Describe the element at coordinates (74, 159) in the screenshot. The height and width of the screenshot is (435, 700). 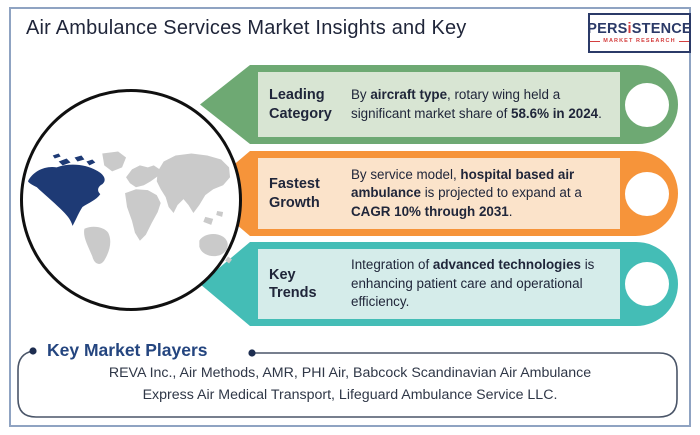
I see `map-arctic-islands` at that location.